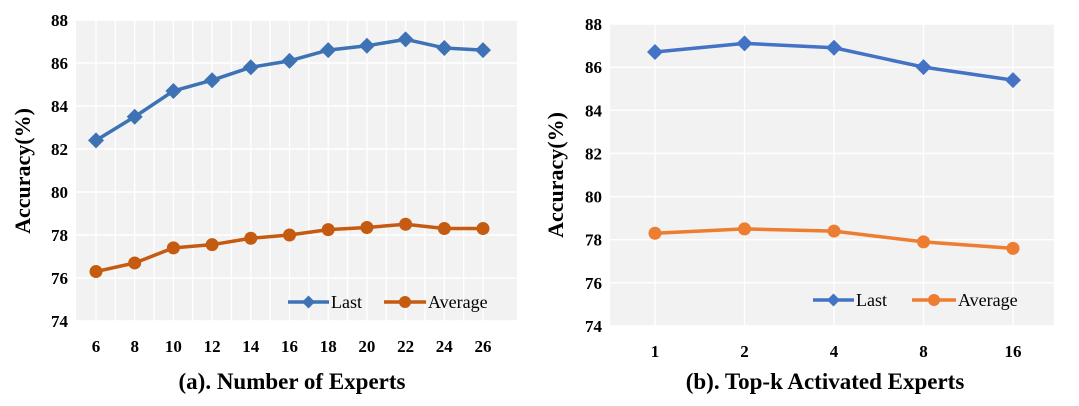 The image size is (1079, 406). Describe the element at coordinates (655, 351) in the screenshot. I see `x-tick-label: 1` at that location.